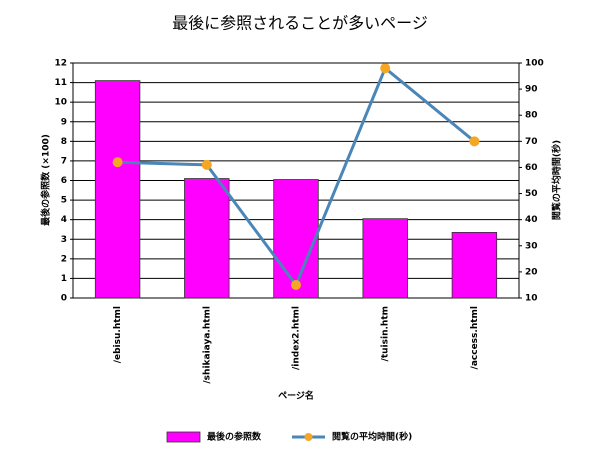 The image size is (600, 454). Describe the element at coordinates (64, 259) in the screenshot. I see `y-tick-label: 2` at that location.